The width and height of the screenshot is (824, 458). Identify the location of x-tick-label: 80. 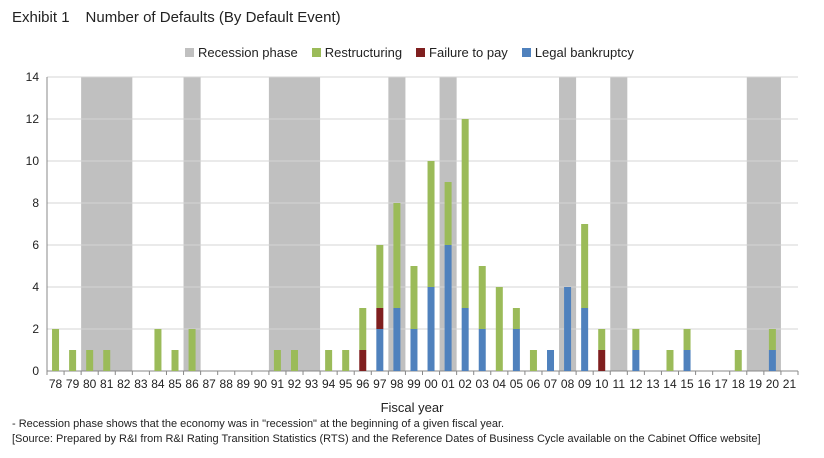
(90, 384).